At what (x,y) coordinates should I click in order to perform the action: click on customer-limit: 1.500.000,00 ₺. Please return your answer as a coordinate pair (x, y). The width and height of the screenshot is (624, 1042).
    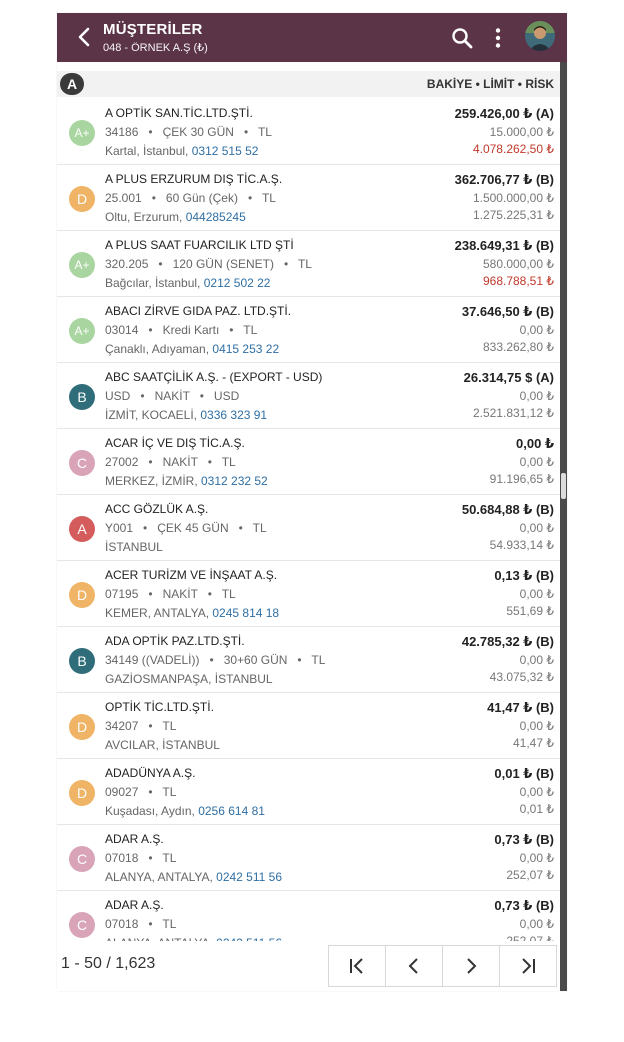
    Looking at the image, I should click on (513, 198).